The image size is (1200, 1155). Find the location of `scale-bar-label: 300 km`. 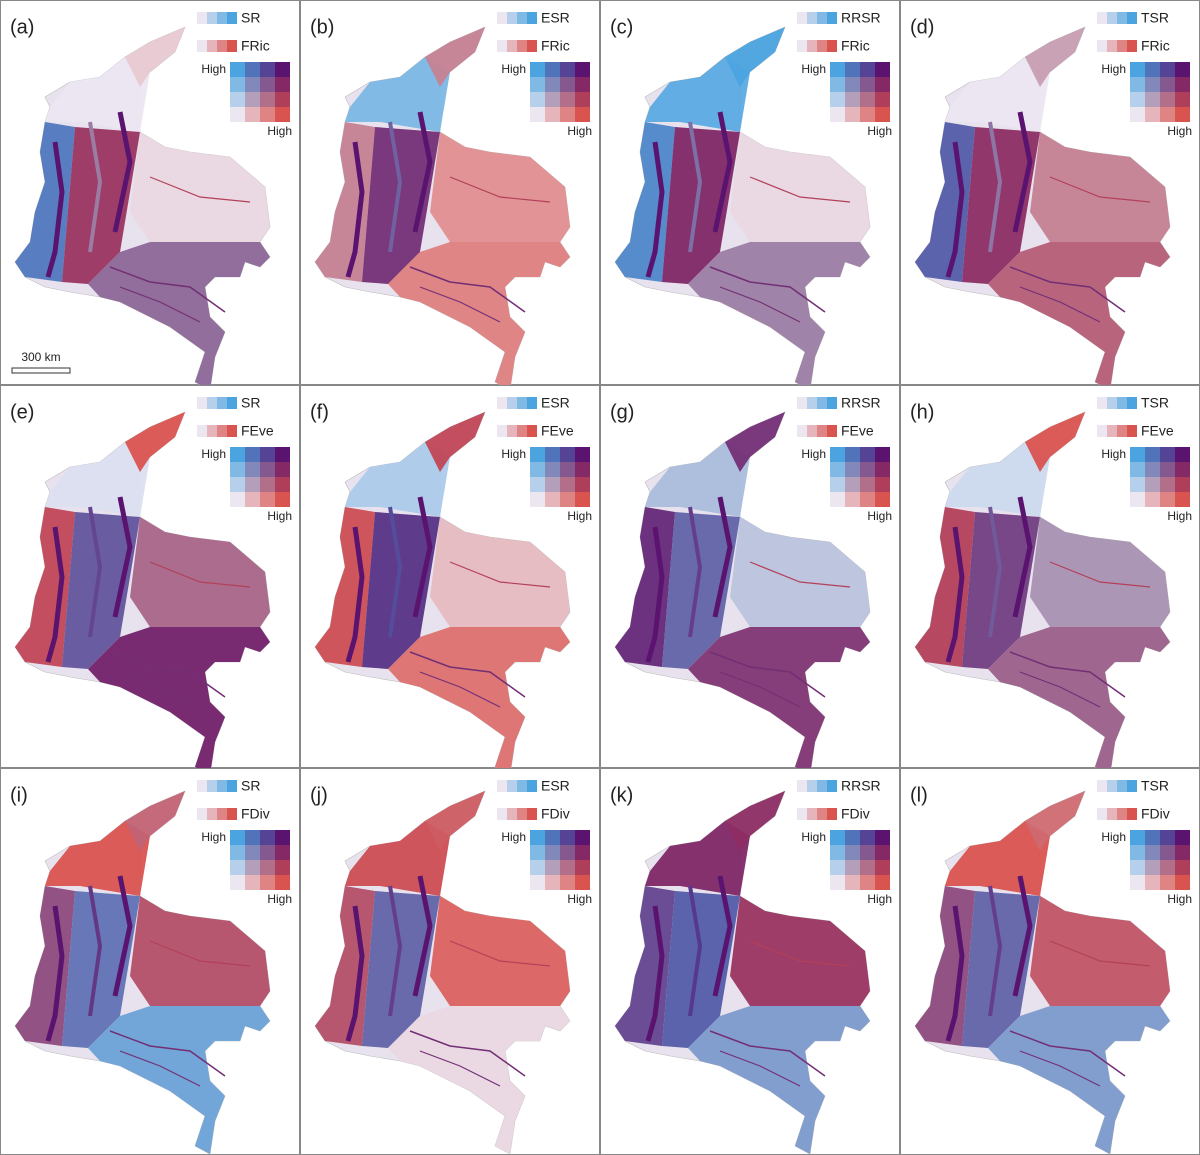

scale-bar-label: 300 km is located at coordinates (40, 357).